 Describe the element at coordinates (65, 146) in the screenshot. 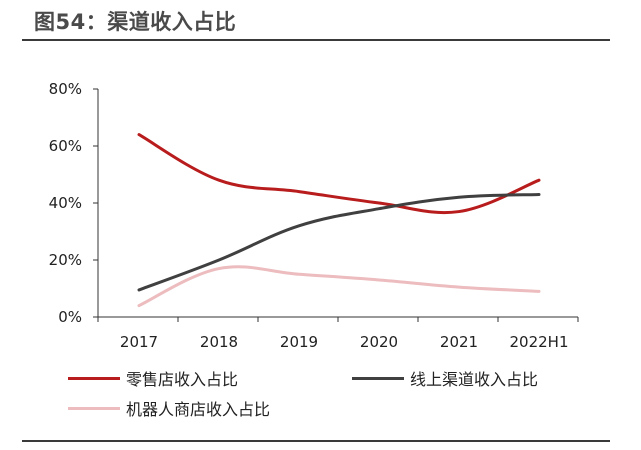

I see `y-tick-label: 60%` at that location.